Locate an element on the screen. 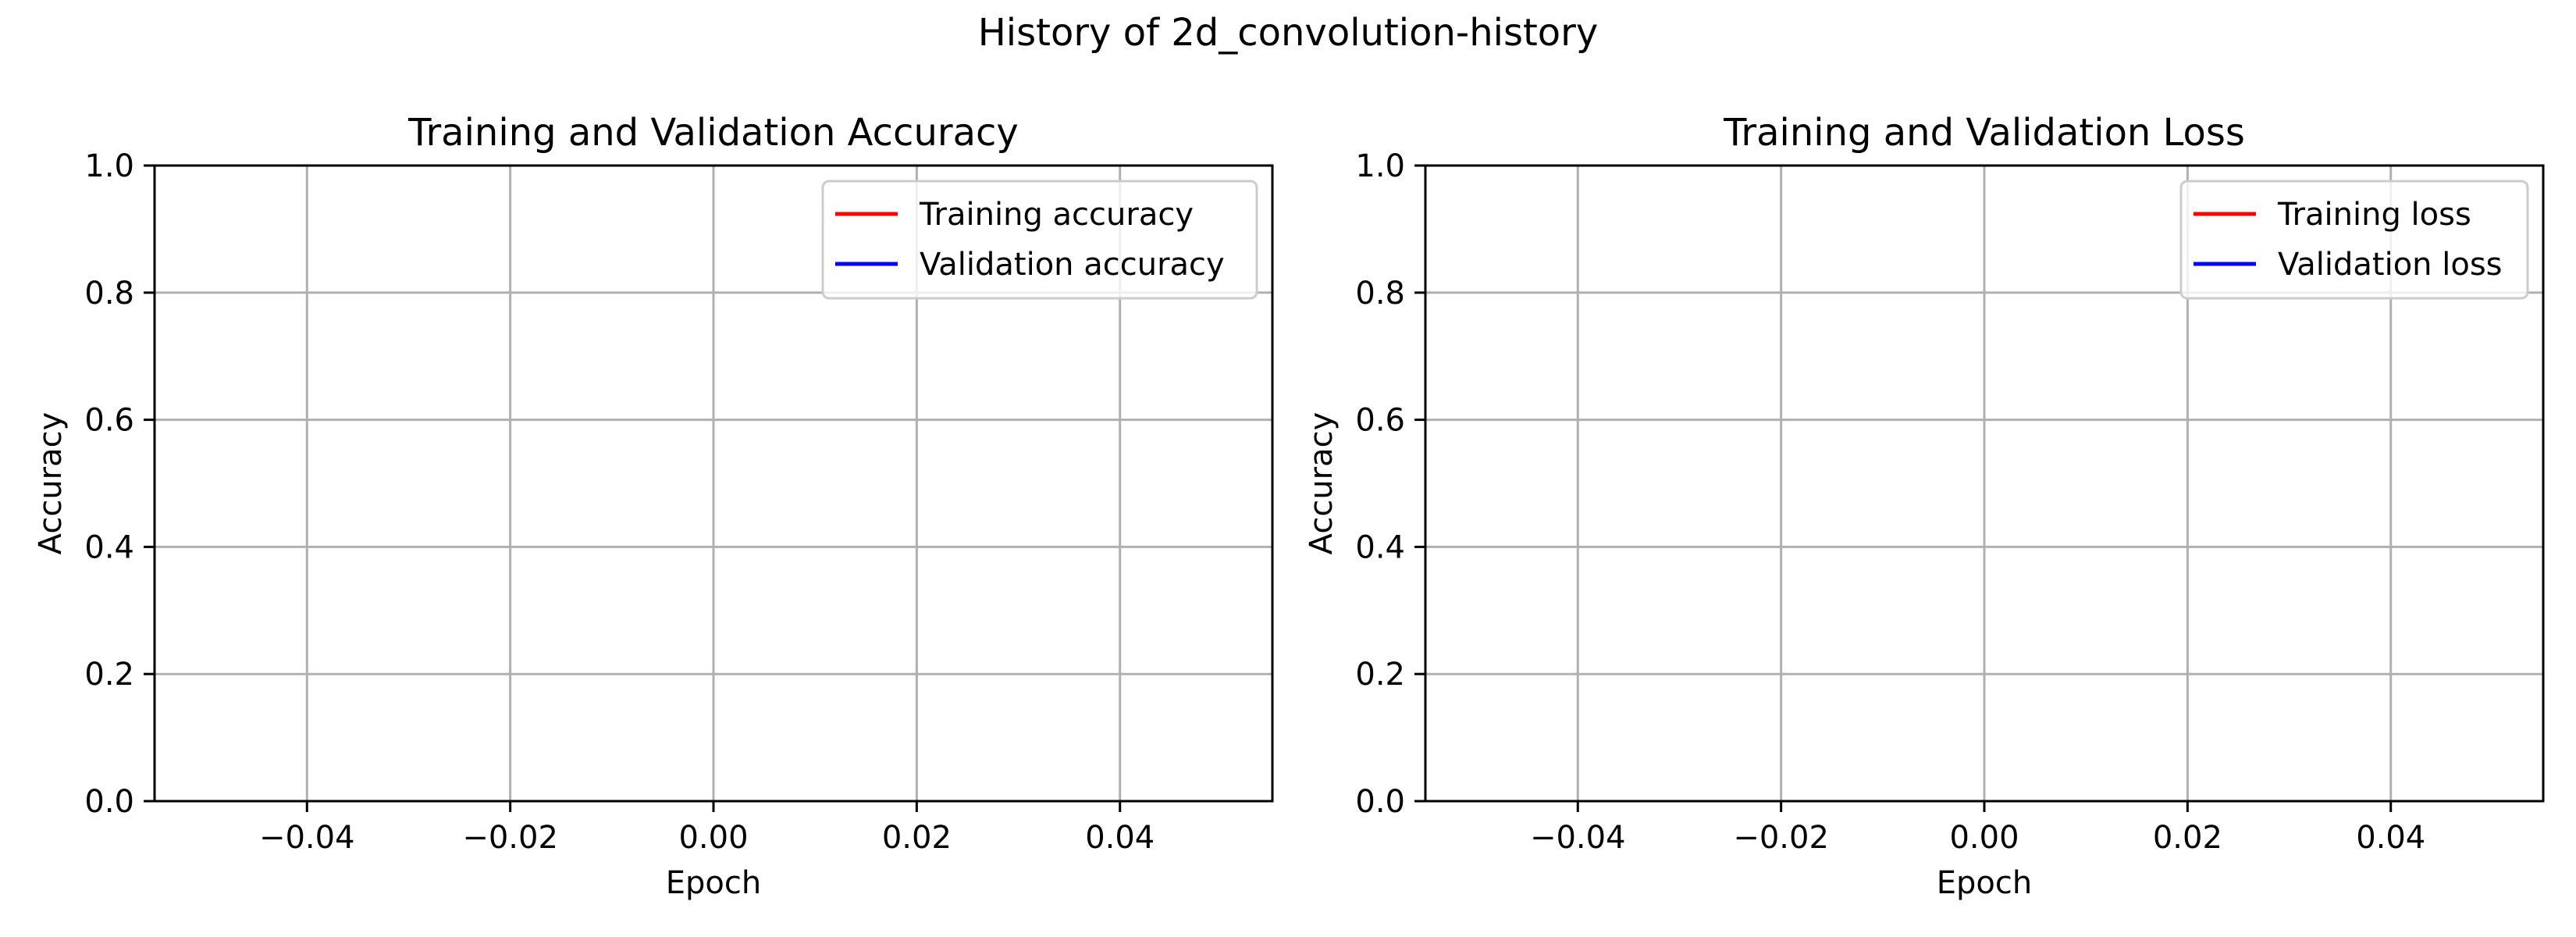 This screenshot has width=2576, height=937. accuracy-y-tick-label: 1.0 is located at coordinates (109, 166).